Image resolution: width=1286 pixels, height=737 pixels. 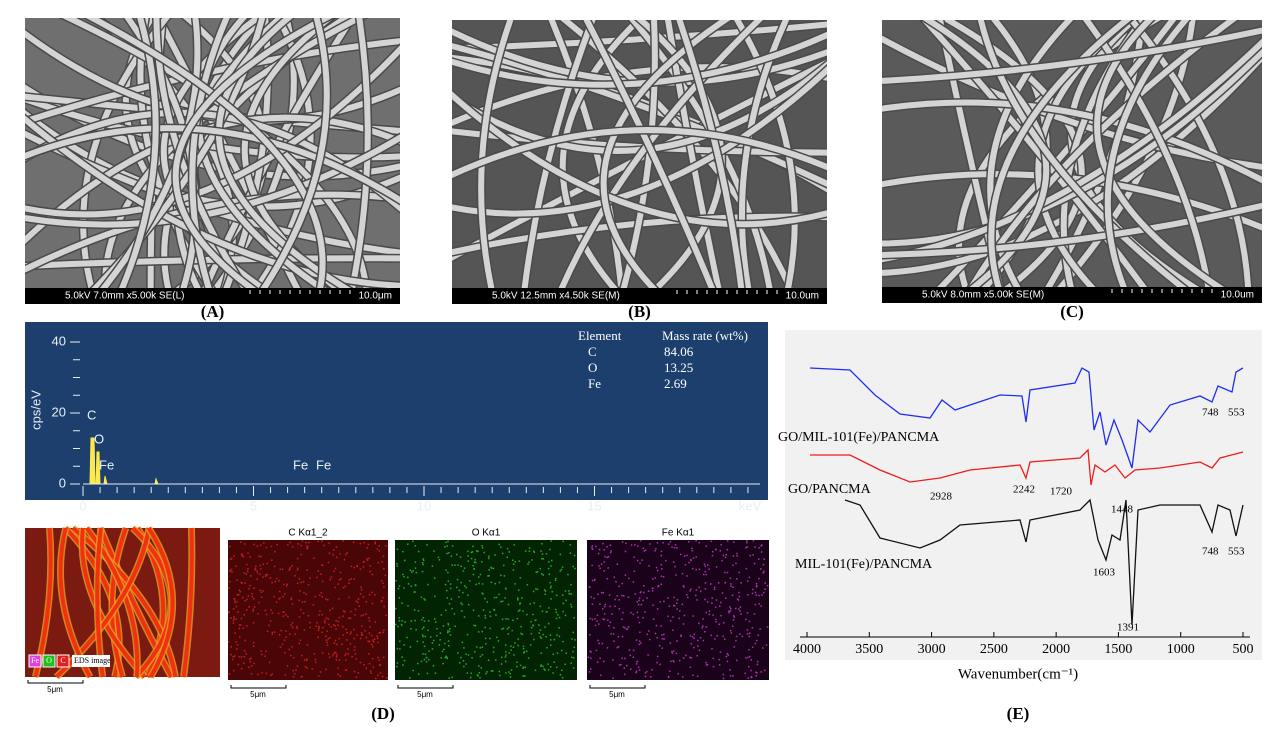 I want to click on table-cell: Fe, so click(x=594, y=383).